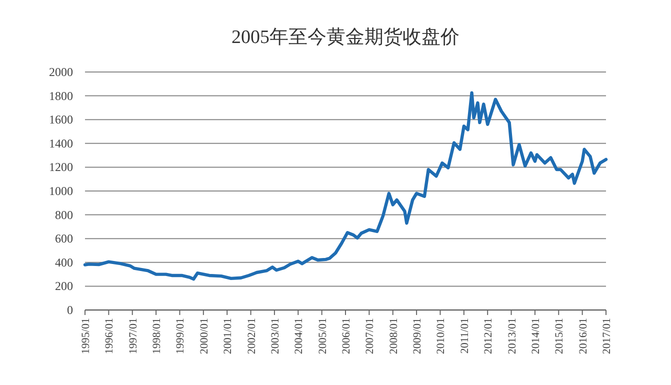  Describe the element at coordinates (607, 336) in the screenshot. I see `x-tick-label: 2017/01` at that location.